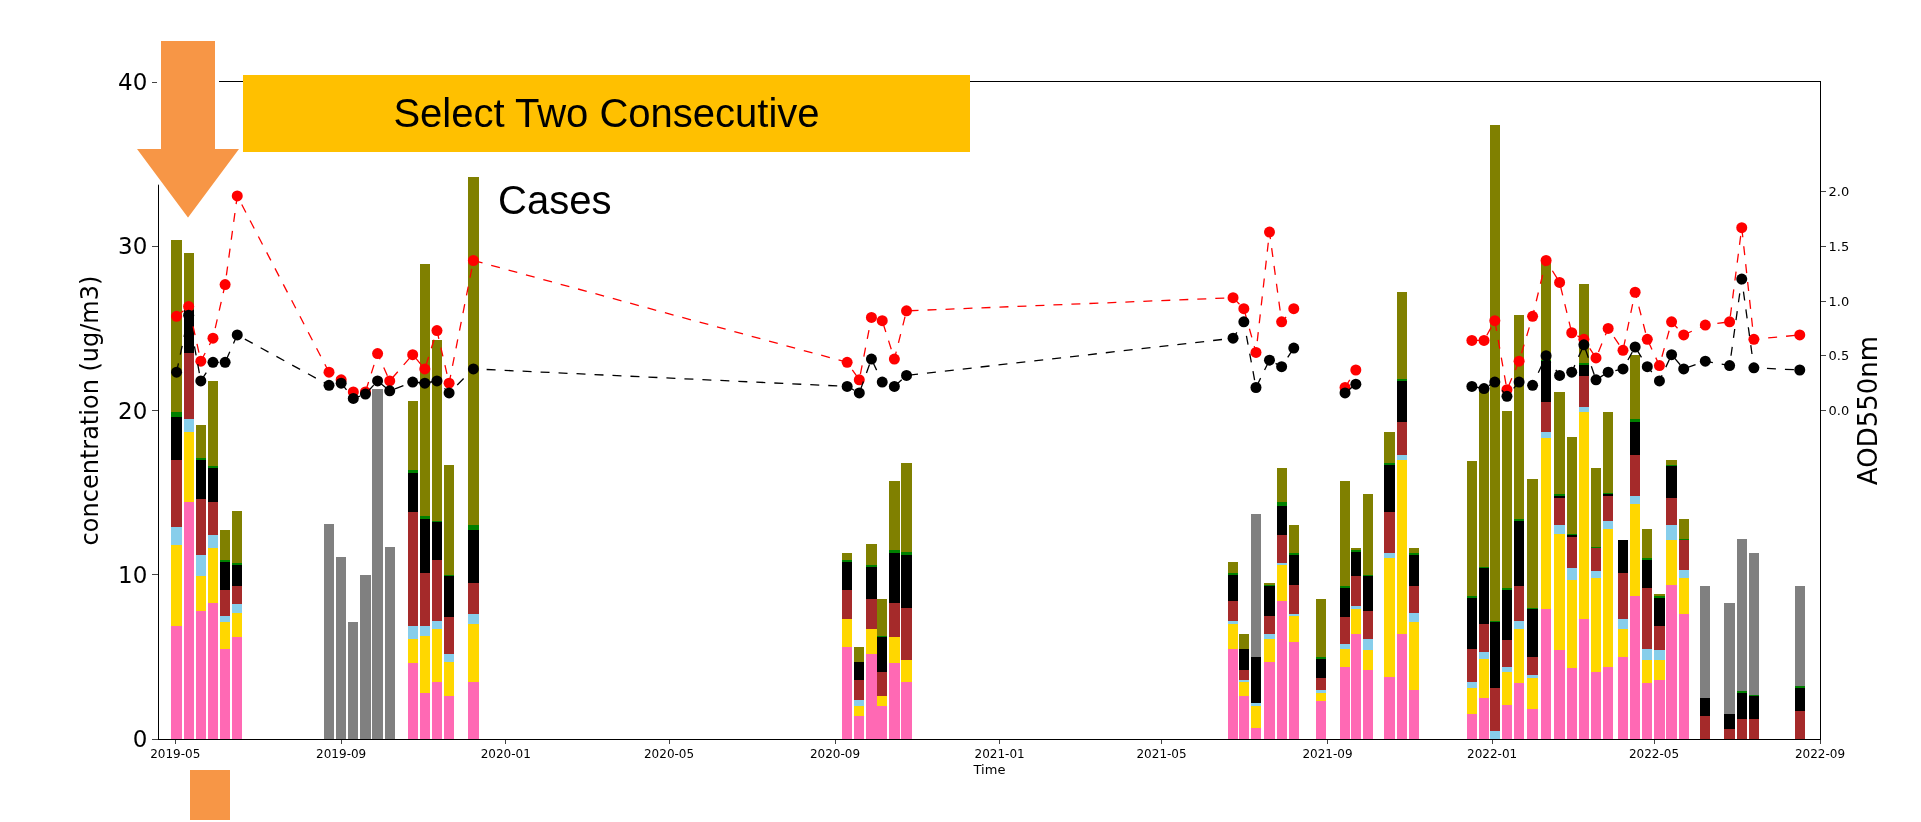 This screenshot has width=1921, height=822. I want to click on y-tick-label: 30, so click(133, 246).